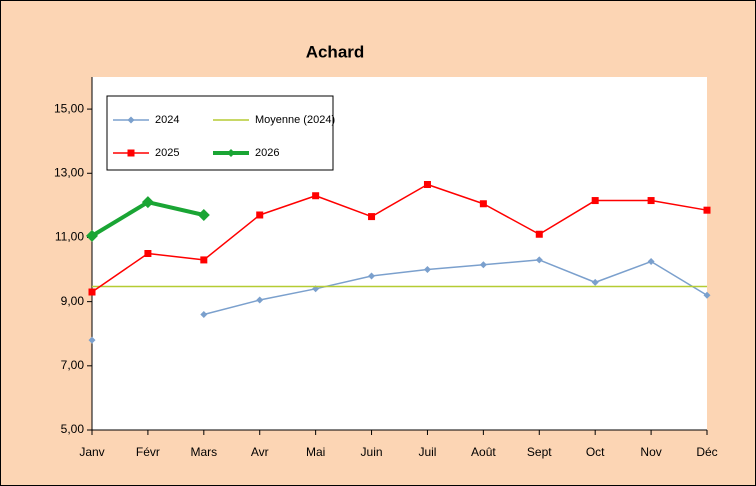 This screenshot has width=756, height=486. What do you see at coordinates (73, 429) in the screenshot?
I see `y-tick-label: 5,00` at bounding box center [73, 429].